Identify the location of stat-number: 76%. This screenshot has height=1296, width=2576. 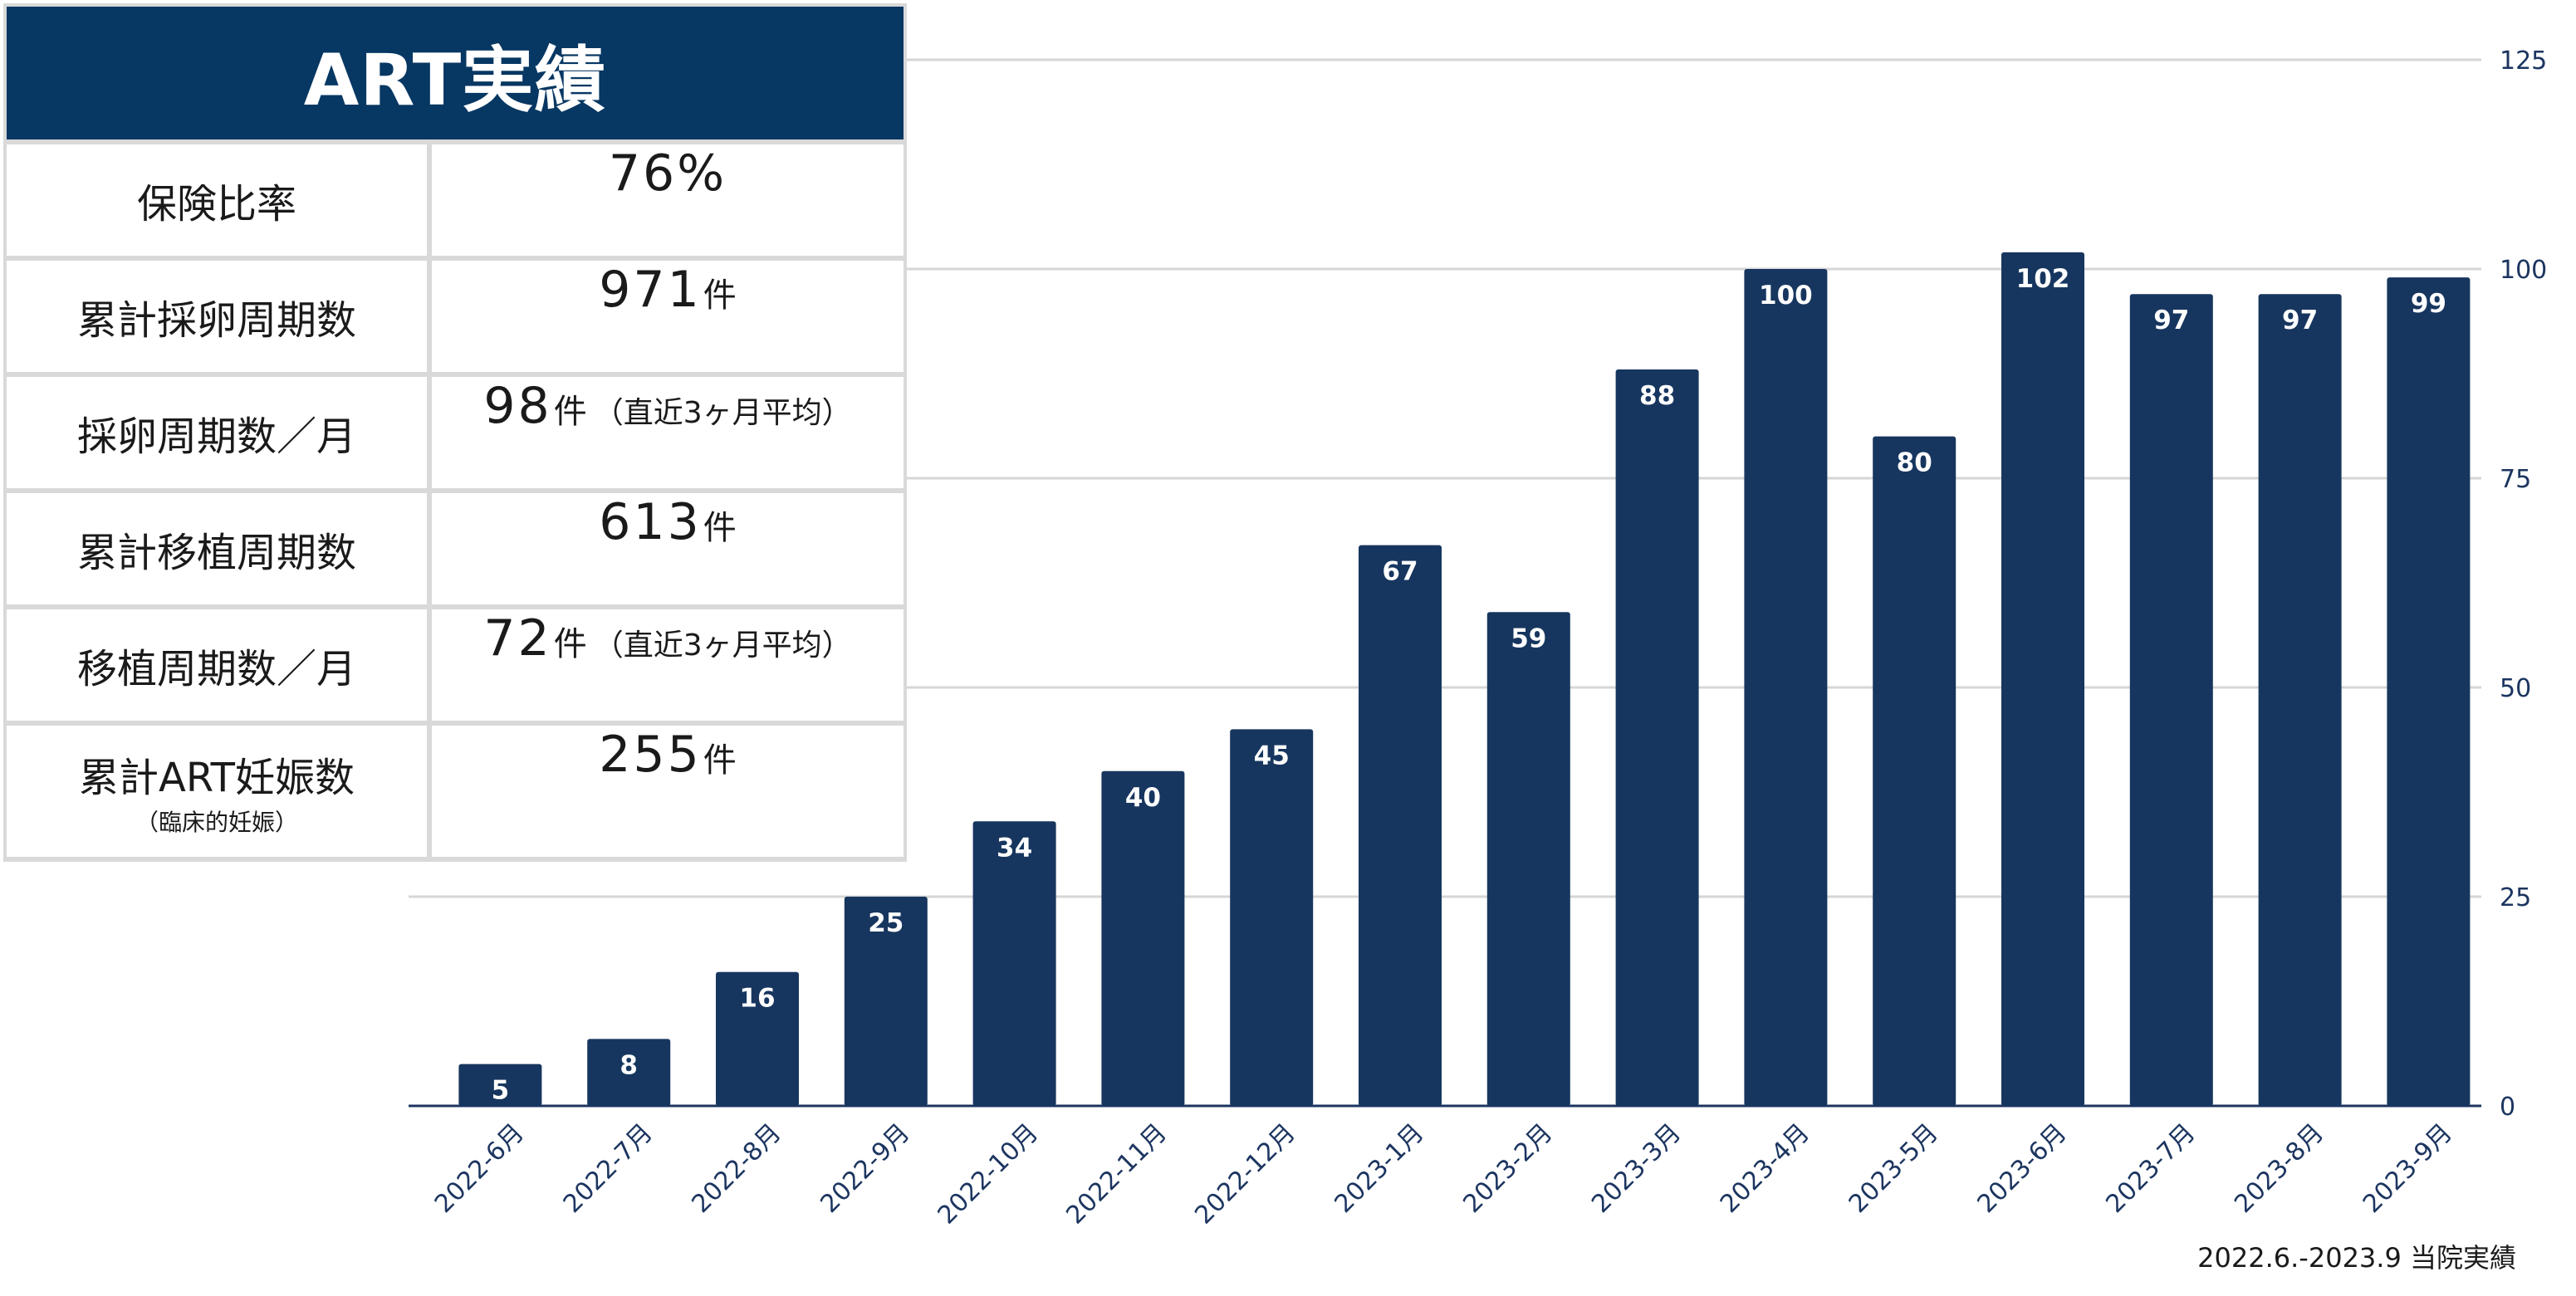
(667, 173).